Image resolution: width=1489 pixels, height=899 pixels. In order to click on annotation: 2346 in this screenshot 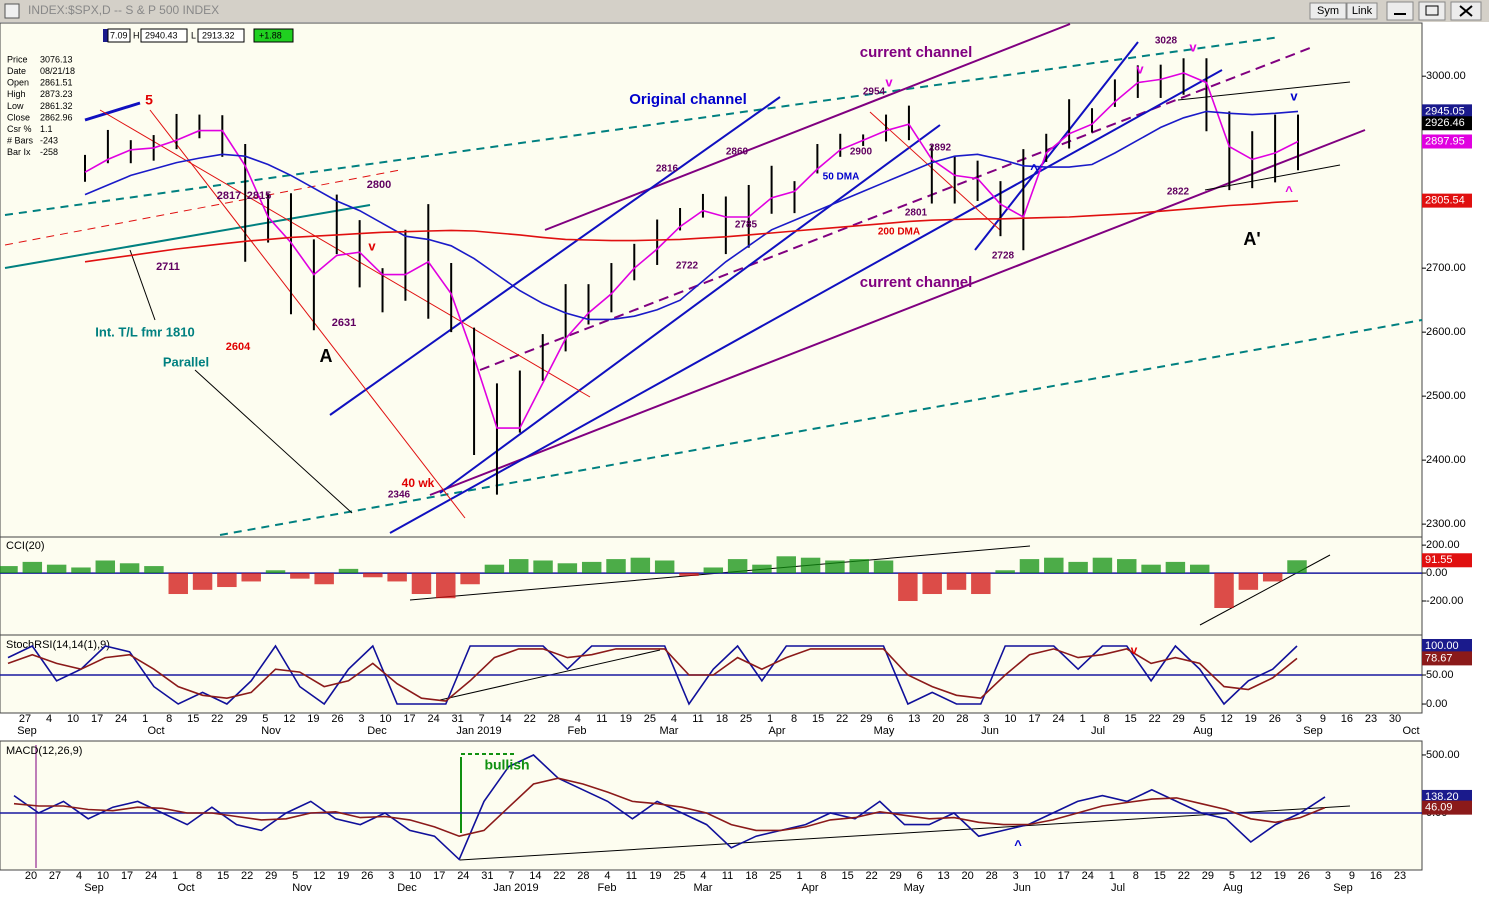, I will do `click(399, 495)`.